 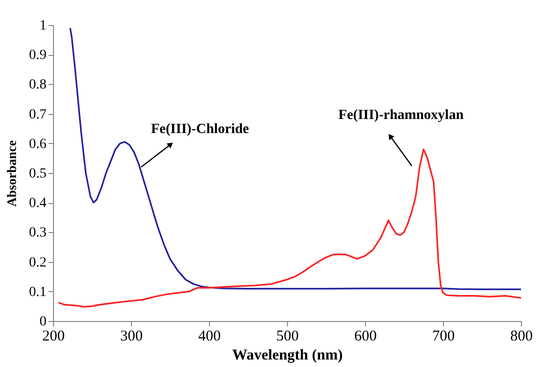 What do you see at coordinates (37, 56) in the screenshot?
I see `y-tick-label: 0.9` at bounding box center [37, 56].